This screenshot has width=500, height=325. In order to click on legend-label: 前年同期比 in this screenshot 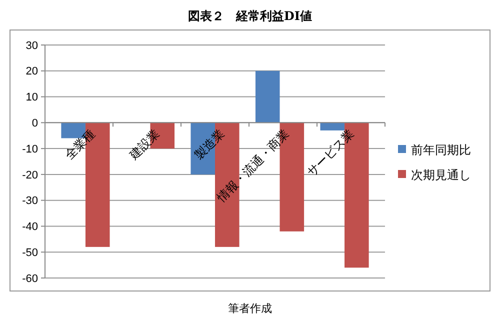, I will do `click(441, 150)`.